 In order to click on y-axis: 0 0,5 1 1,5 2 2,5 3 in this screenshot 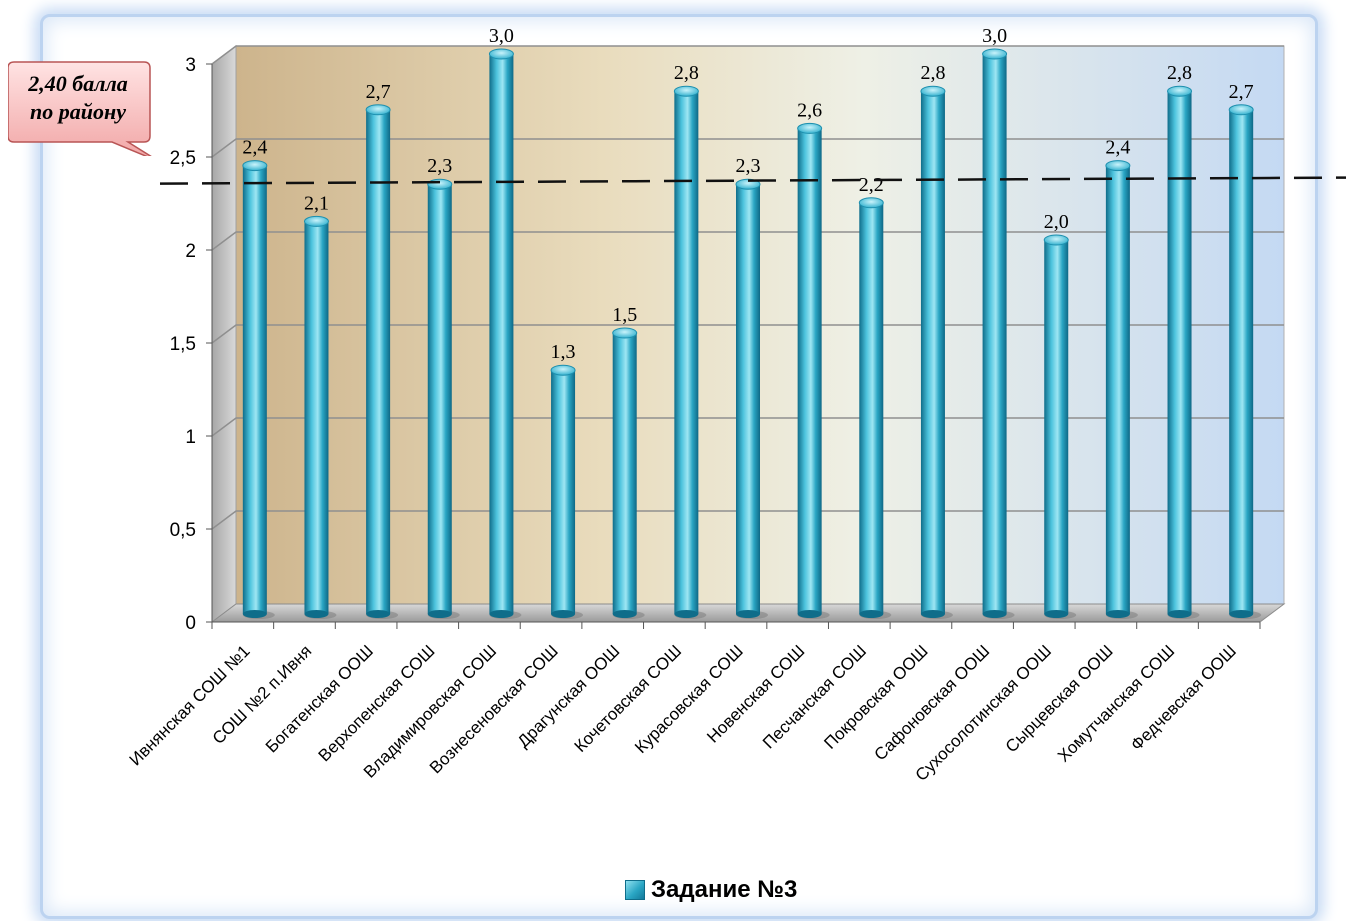, I will do `click(191, 344)`.